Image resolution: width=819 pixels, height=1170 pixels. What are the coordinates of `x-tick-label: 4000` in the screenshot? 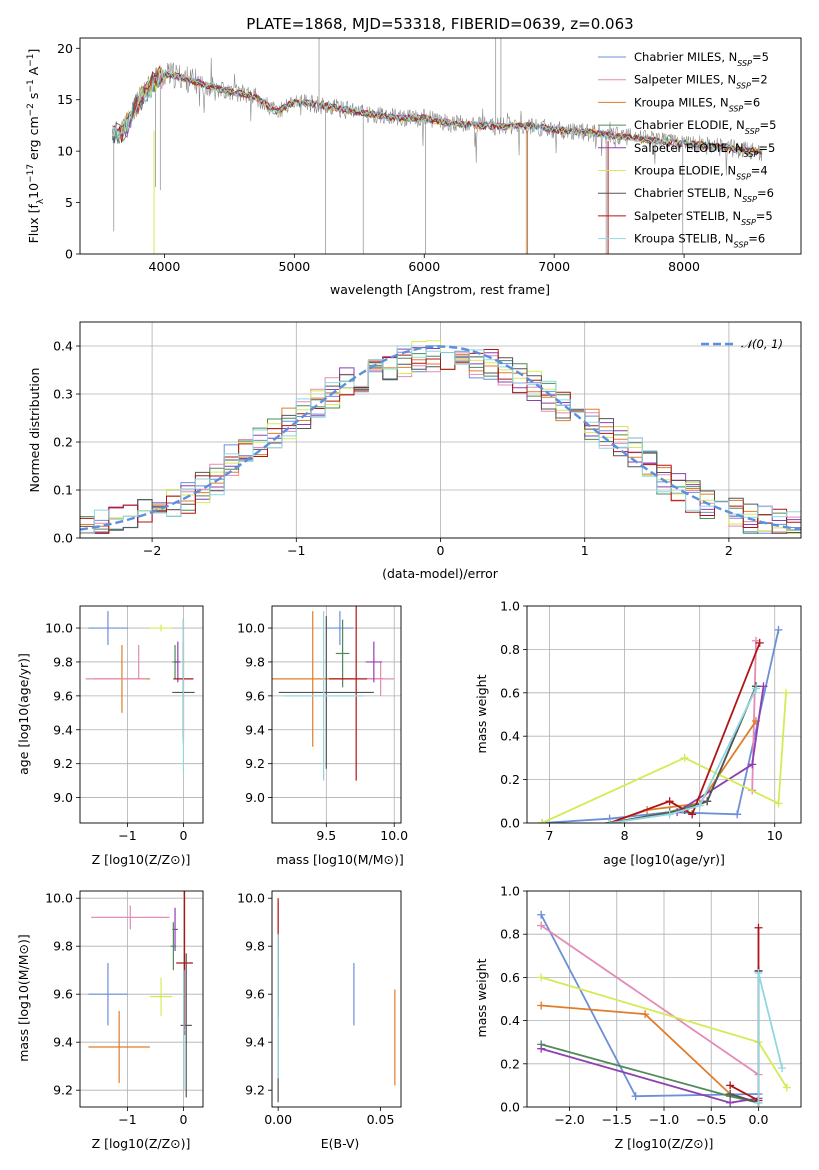 It's located at (165, 266).